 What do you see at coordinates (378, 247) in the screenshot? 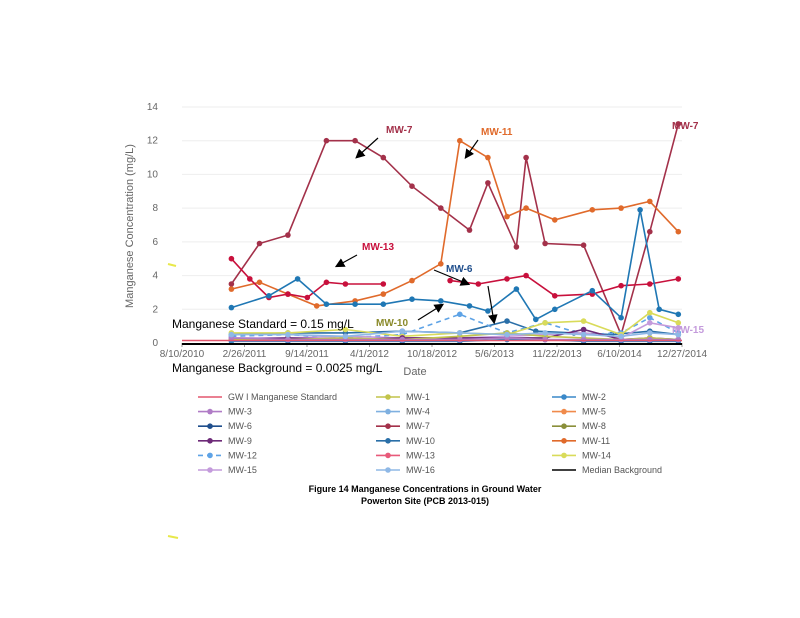
I see `annotation-label: MW-13` at bounding box center [378, 247].